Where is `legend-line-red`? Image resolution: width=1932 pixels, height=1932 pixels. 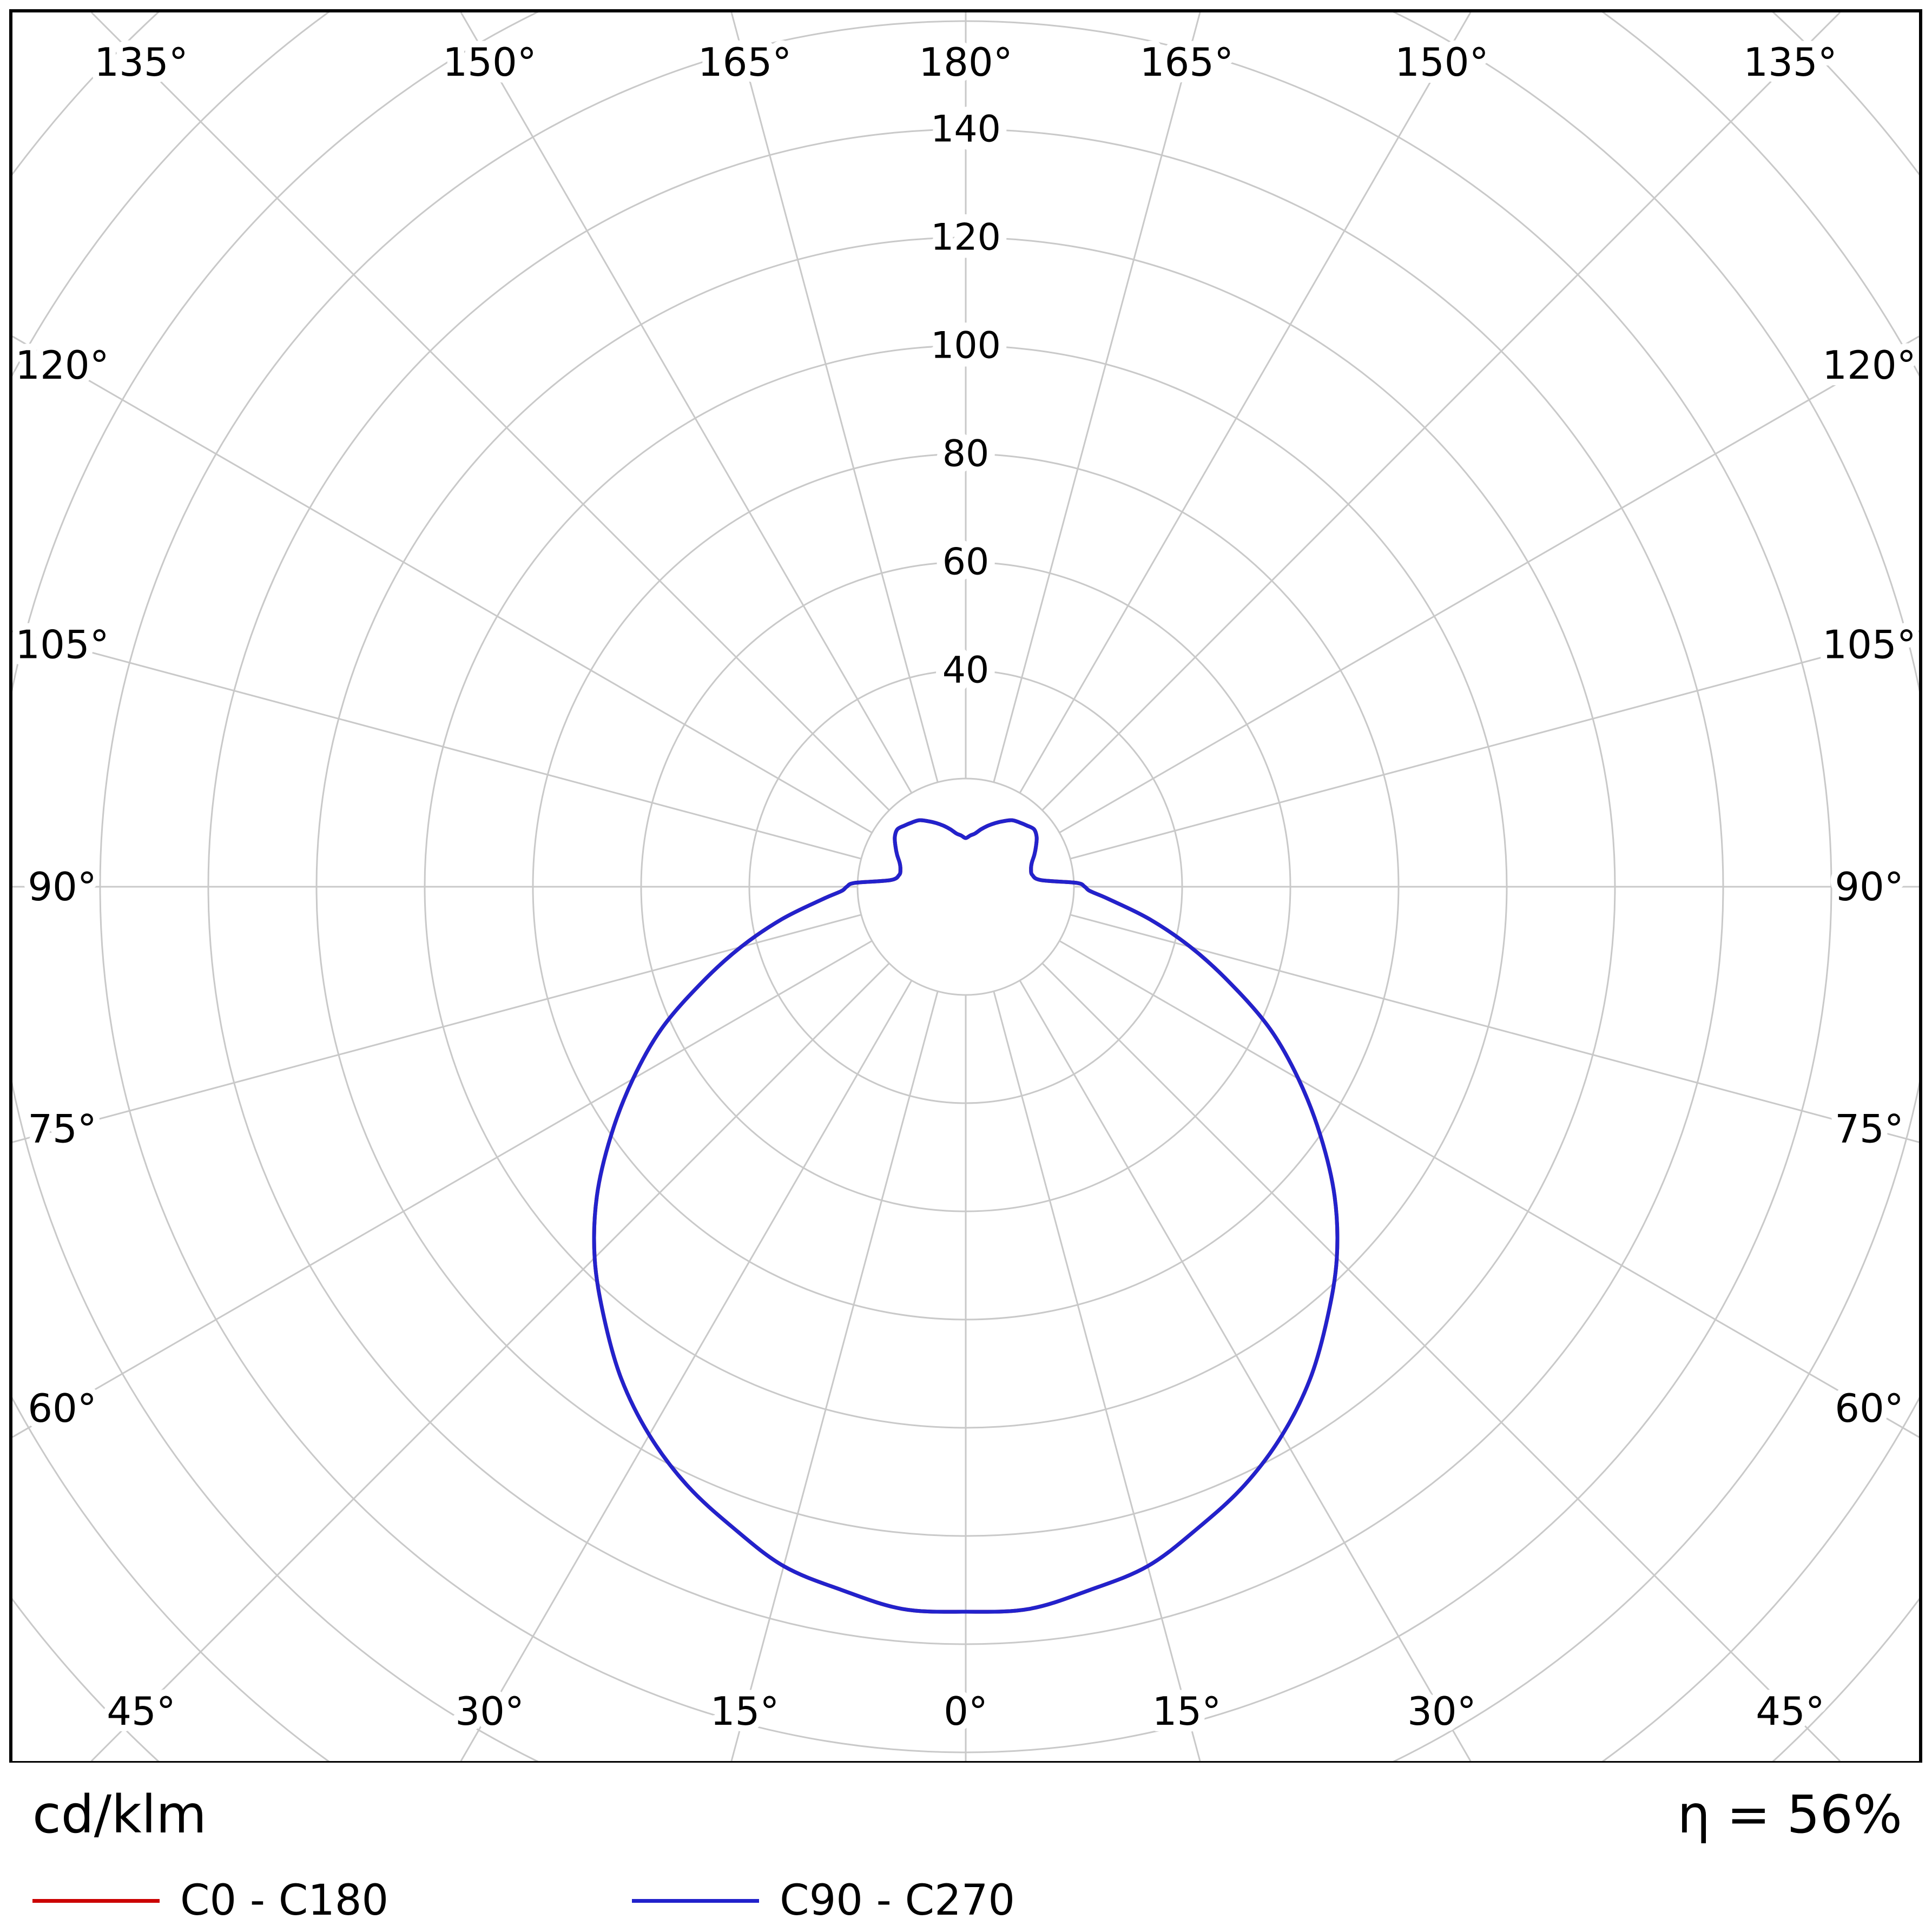
legend-line-red is located at coordinates (96, 1900).